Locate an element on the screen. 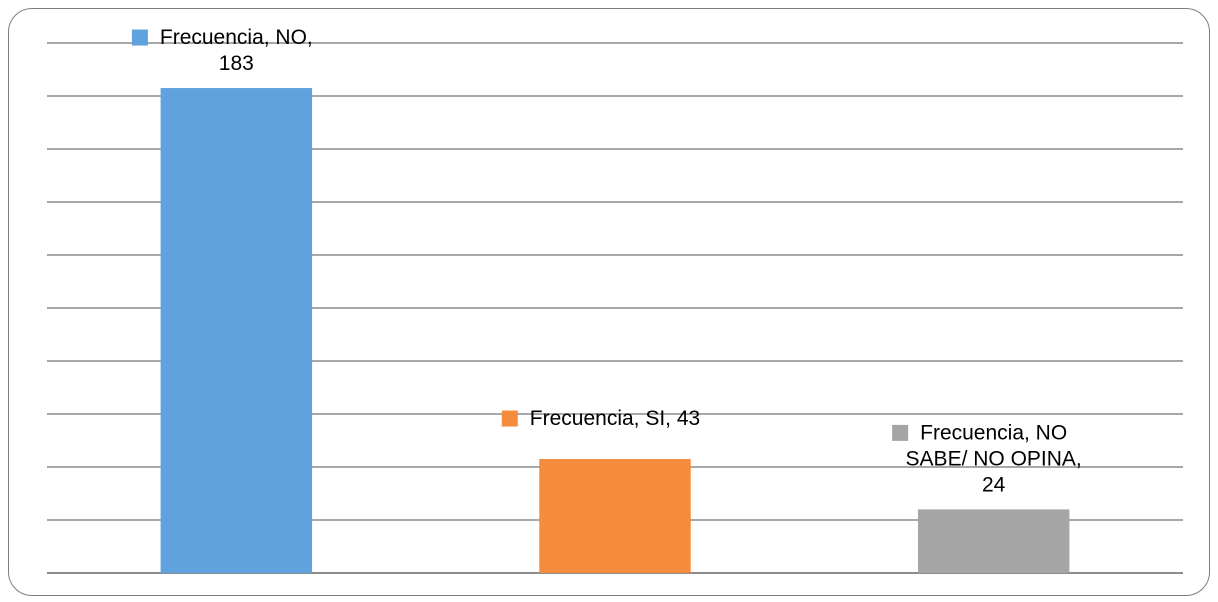  bar-no-sabe-no-opina is located at coordinates (993, 541).